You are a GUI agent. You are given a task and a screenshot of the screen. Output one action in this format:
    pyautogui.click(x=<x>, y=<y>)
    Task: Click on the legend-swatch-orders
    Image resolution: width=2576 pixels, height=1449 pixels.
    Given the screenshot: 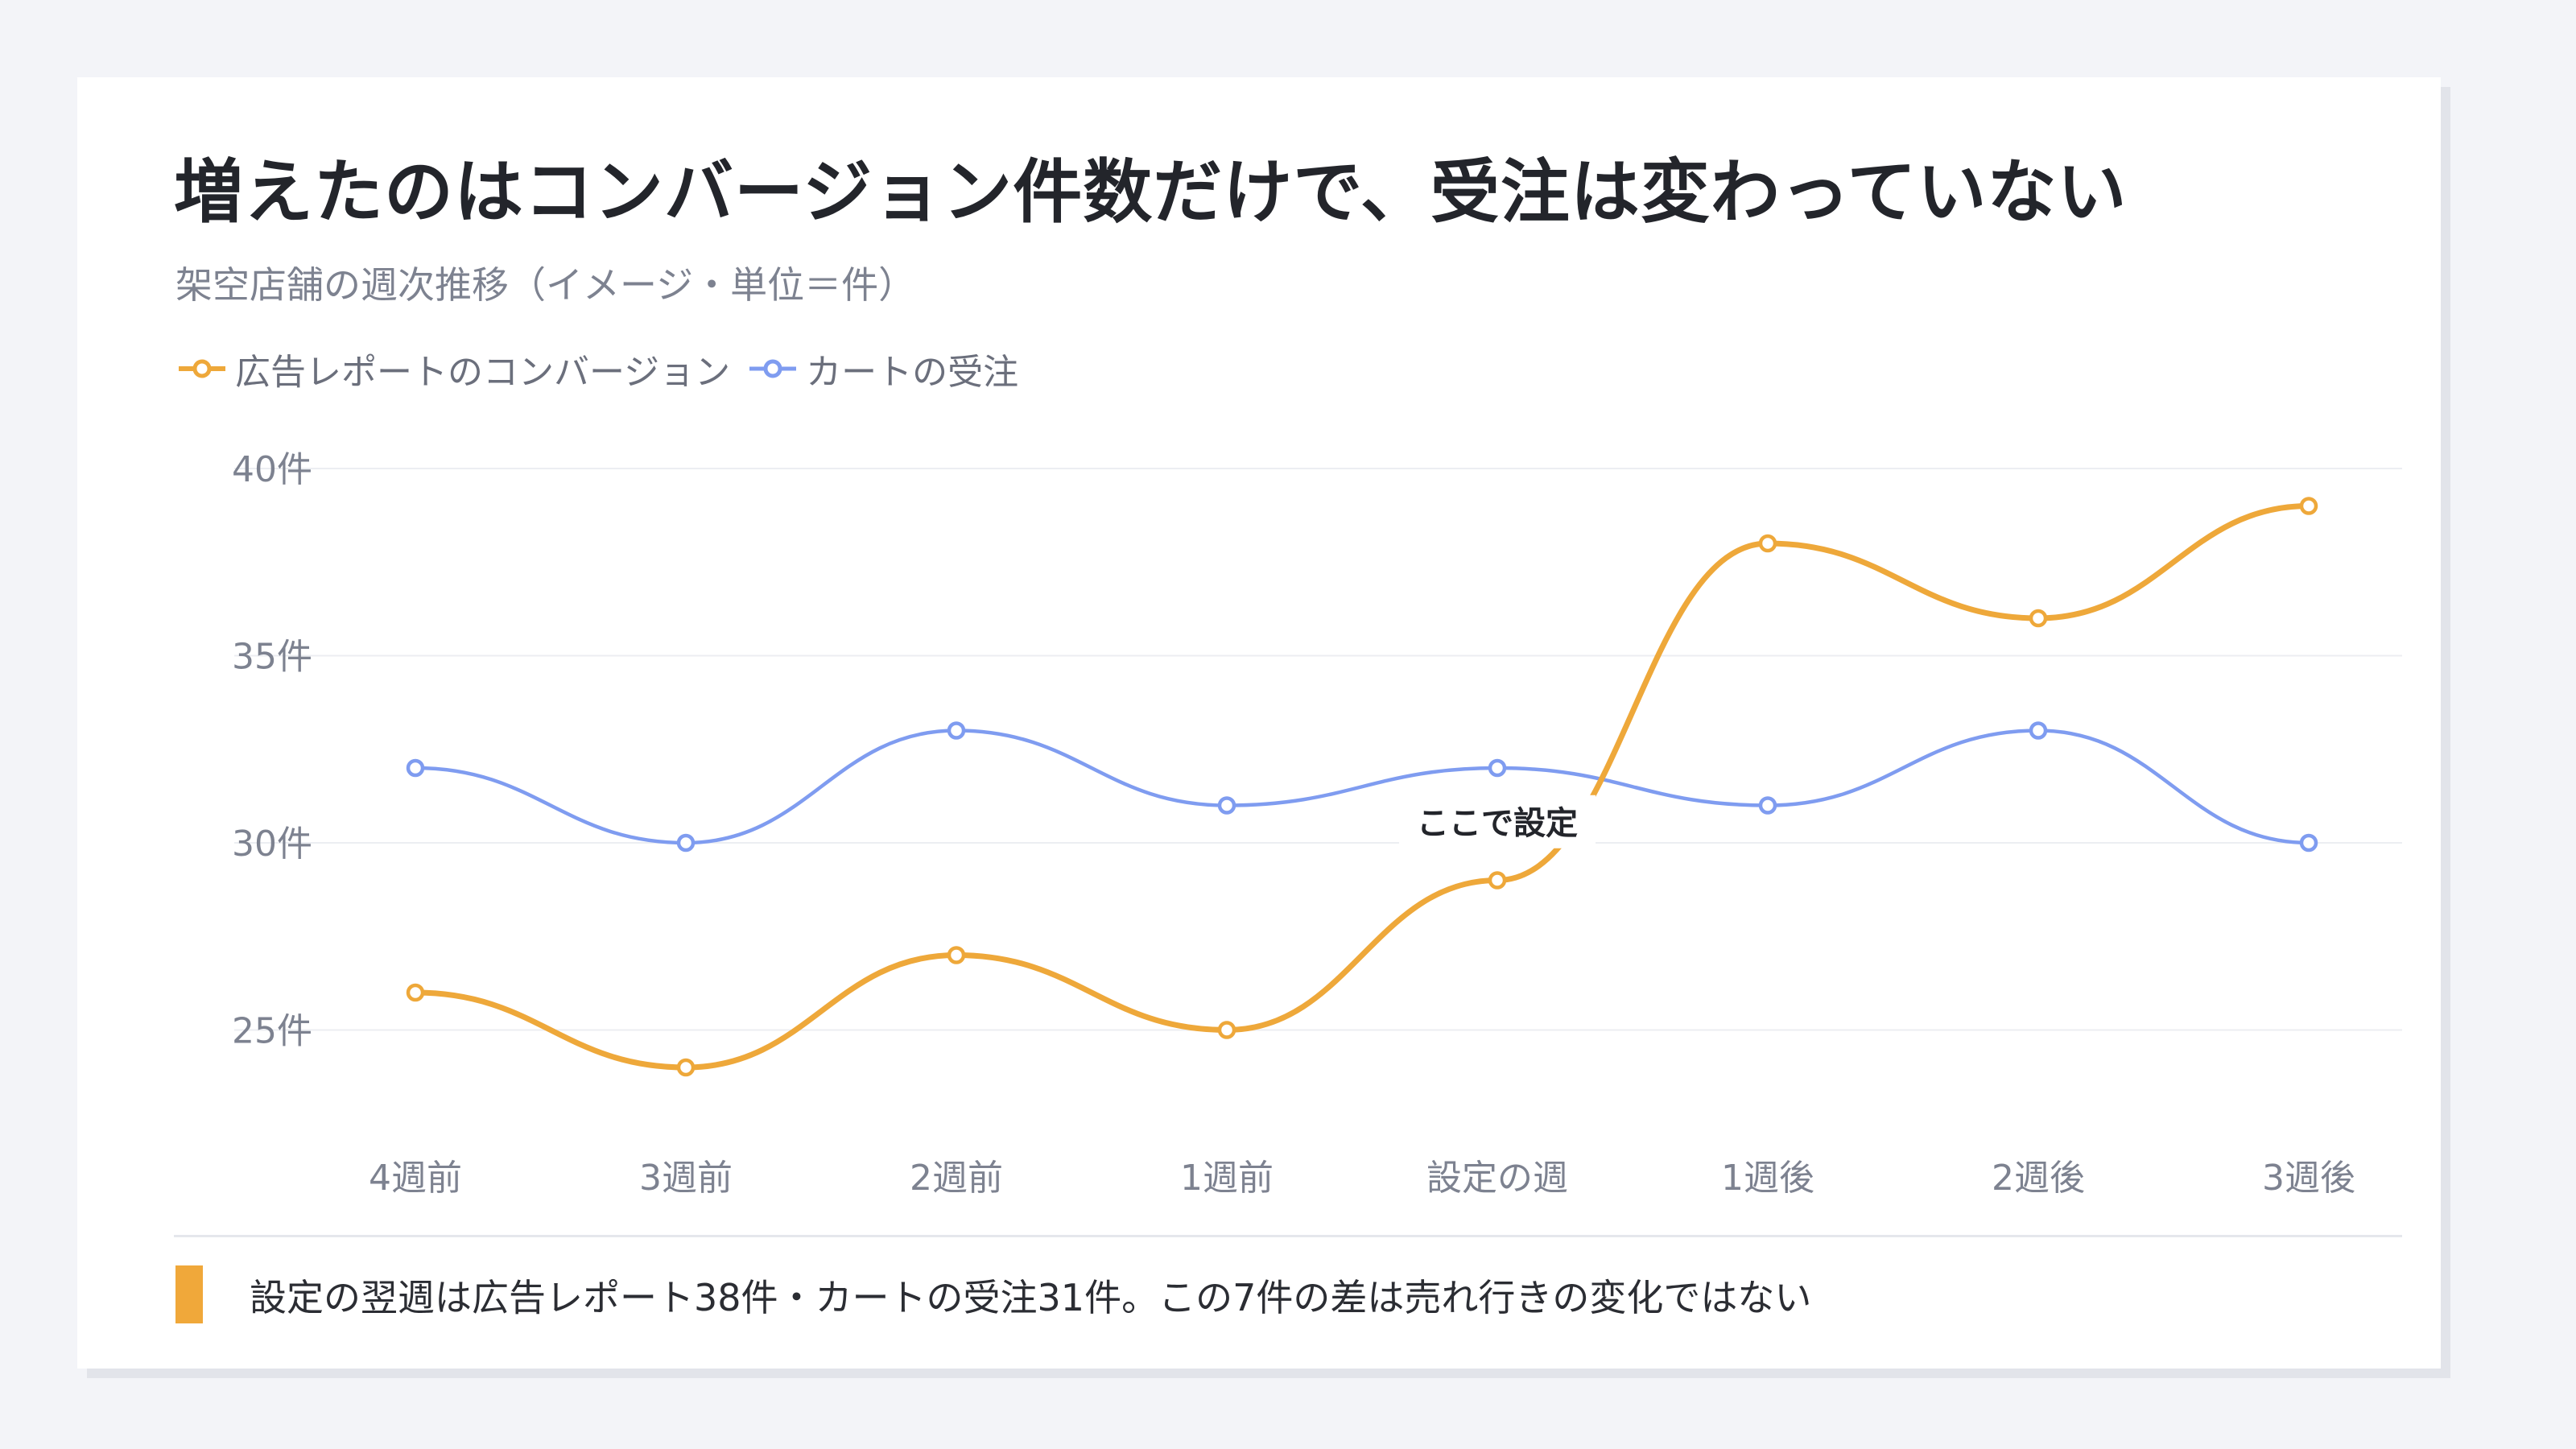 What is the action you would take?
    pyautogui.click(x=773, y=368)
    